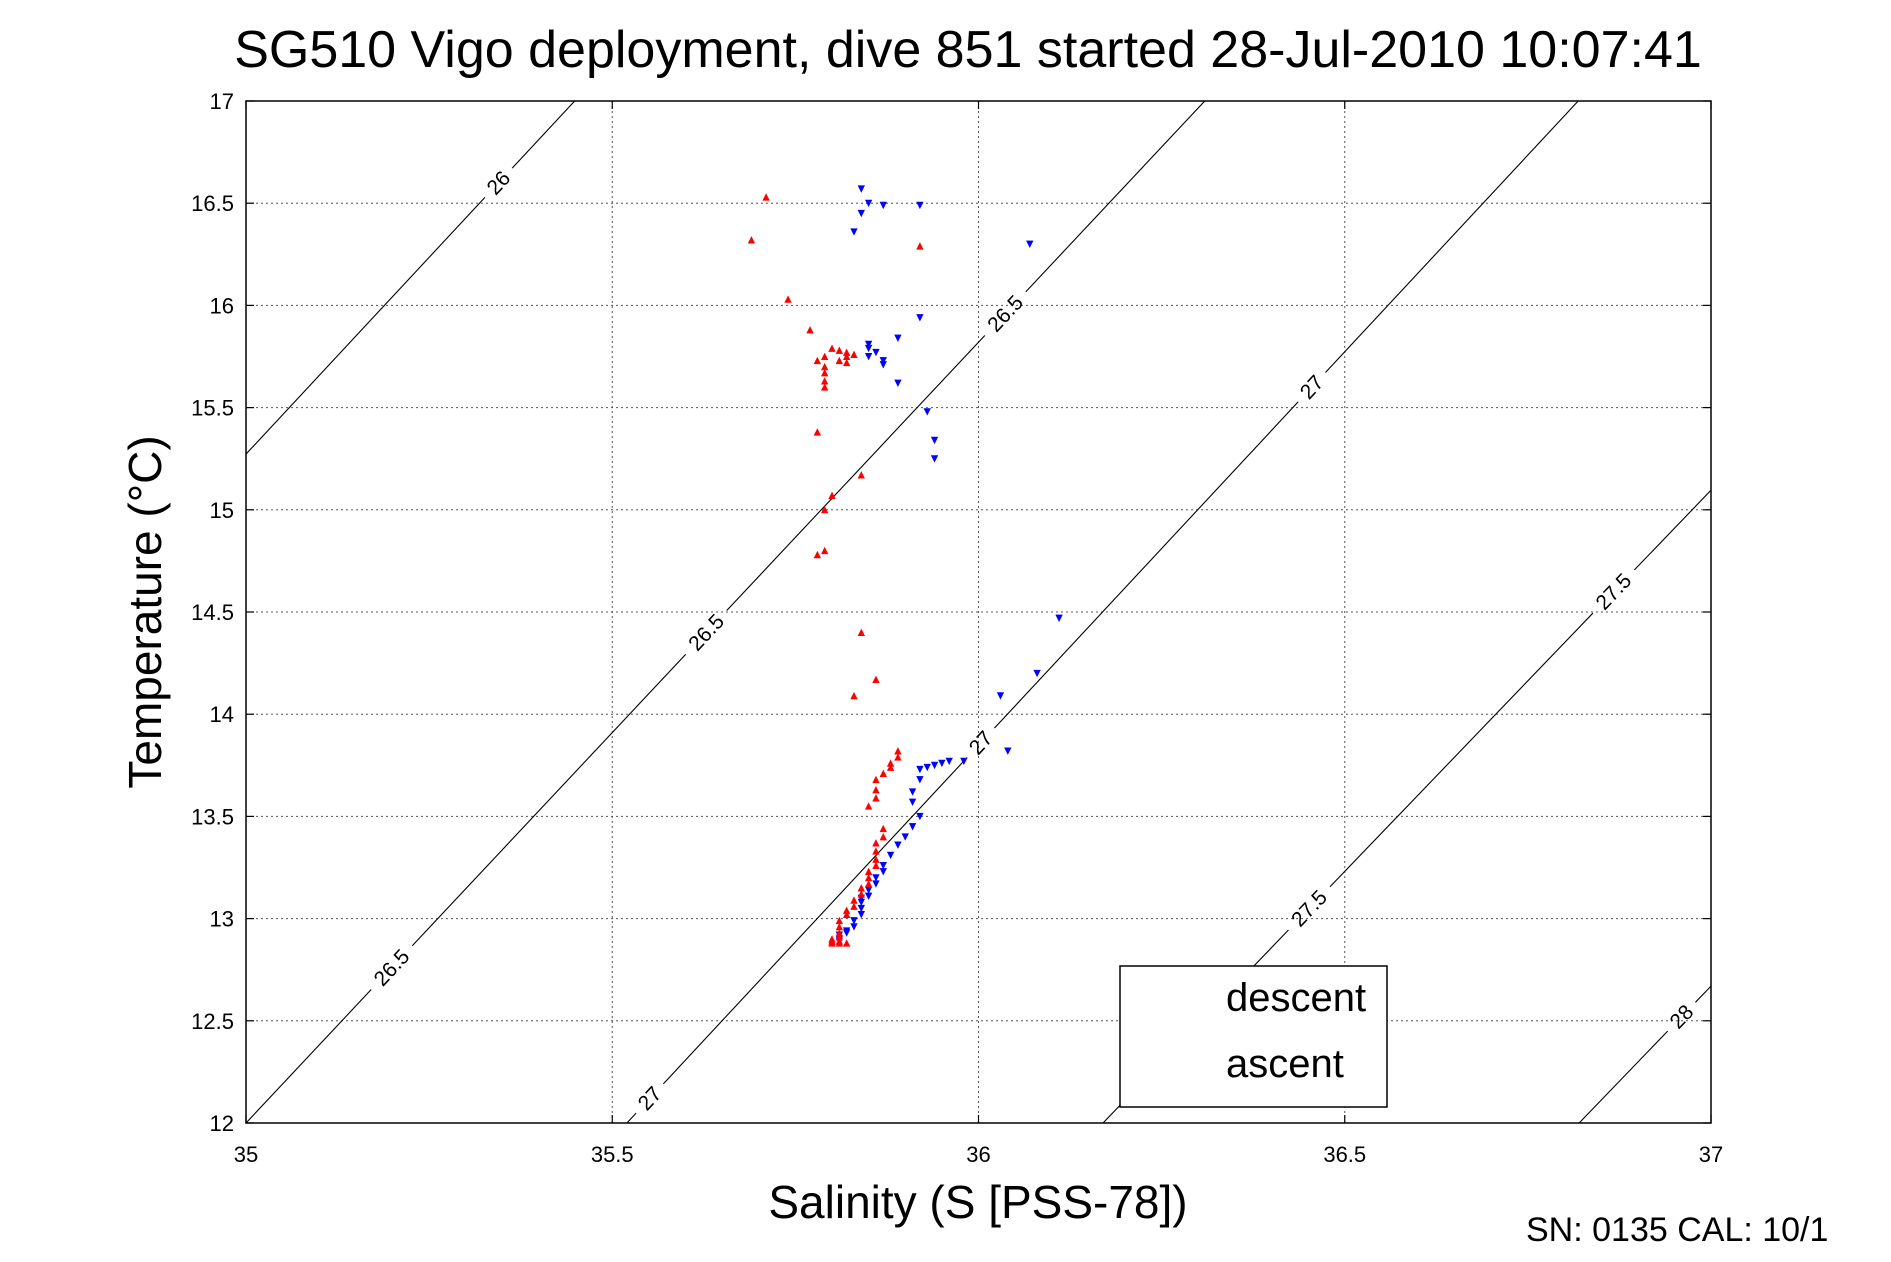 The width and height of the screenshot is (1891, 1262). What do you see at coordinates (212, 1021) in the screenshot?
I see `y-tick-label: 12.5` at bounding box center [212, 1021].